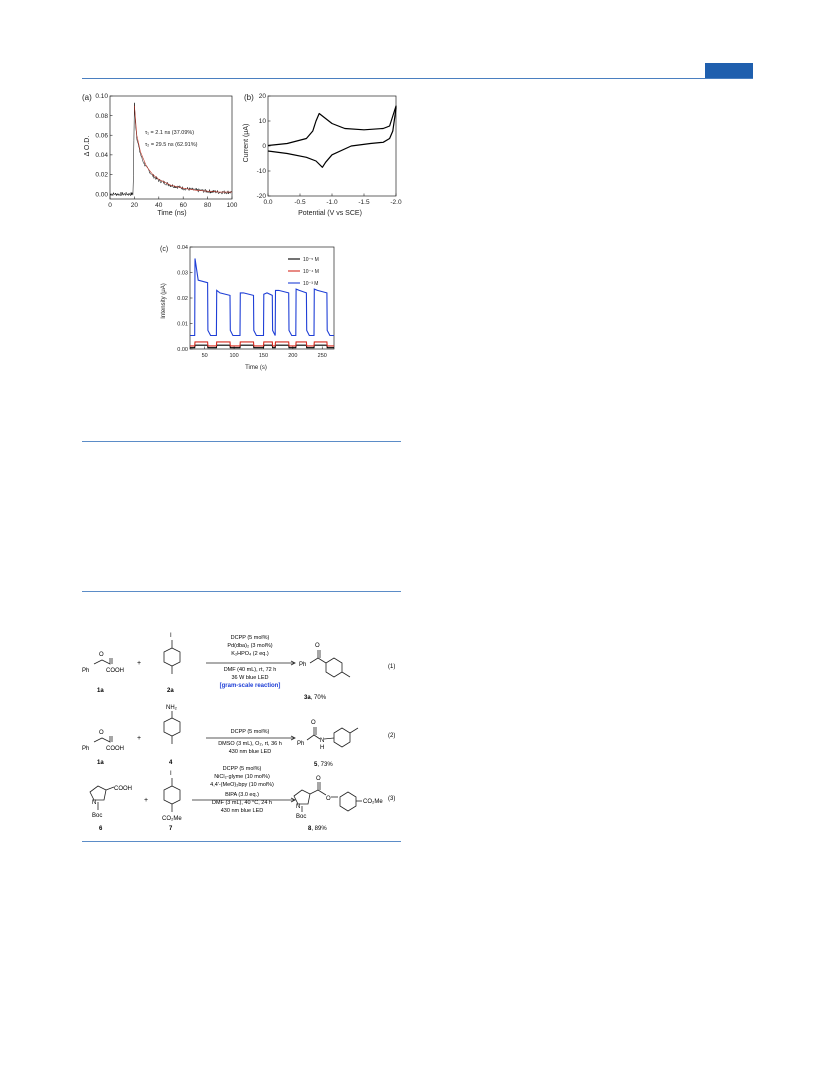 This screenshot has width=833, height=1091. Describe the element at coordinates (182, 325) in the screenshot. I see `c-ytick-label: 0.01` at that location.